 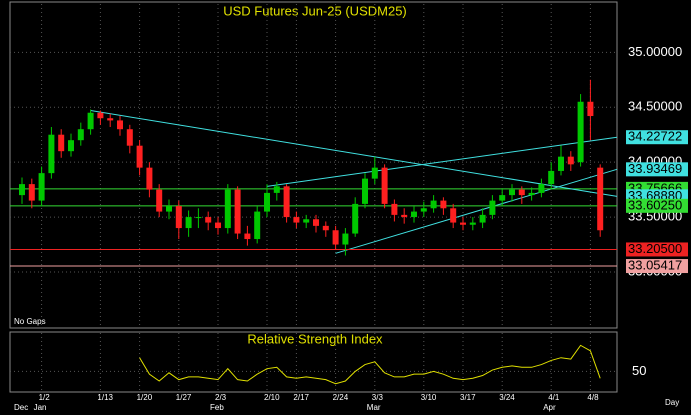 I want to click on y-tick-label: 34.50000, so click(x=655, y=106).